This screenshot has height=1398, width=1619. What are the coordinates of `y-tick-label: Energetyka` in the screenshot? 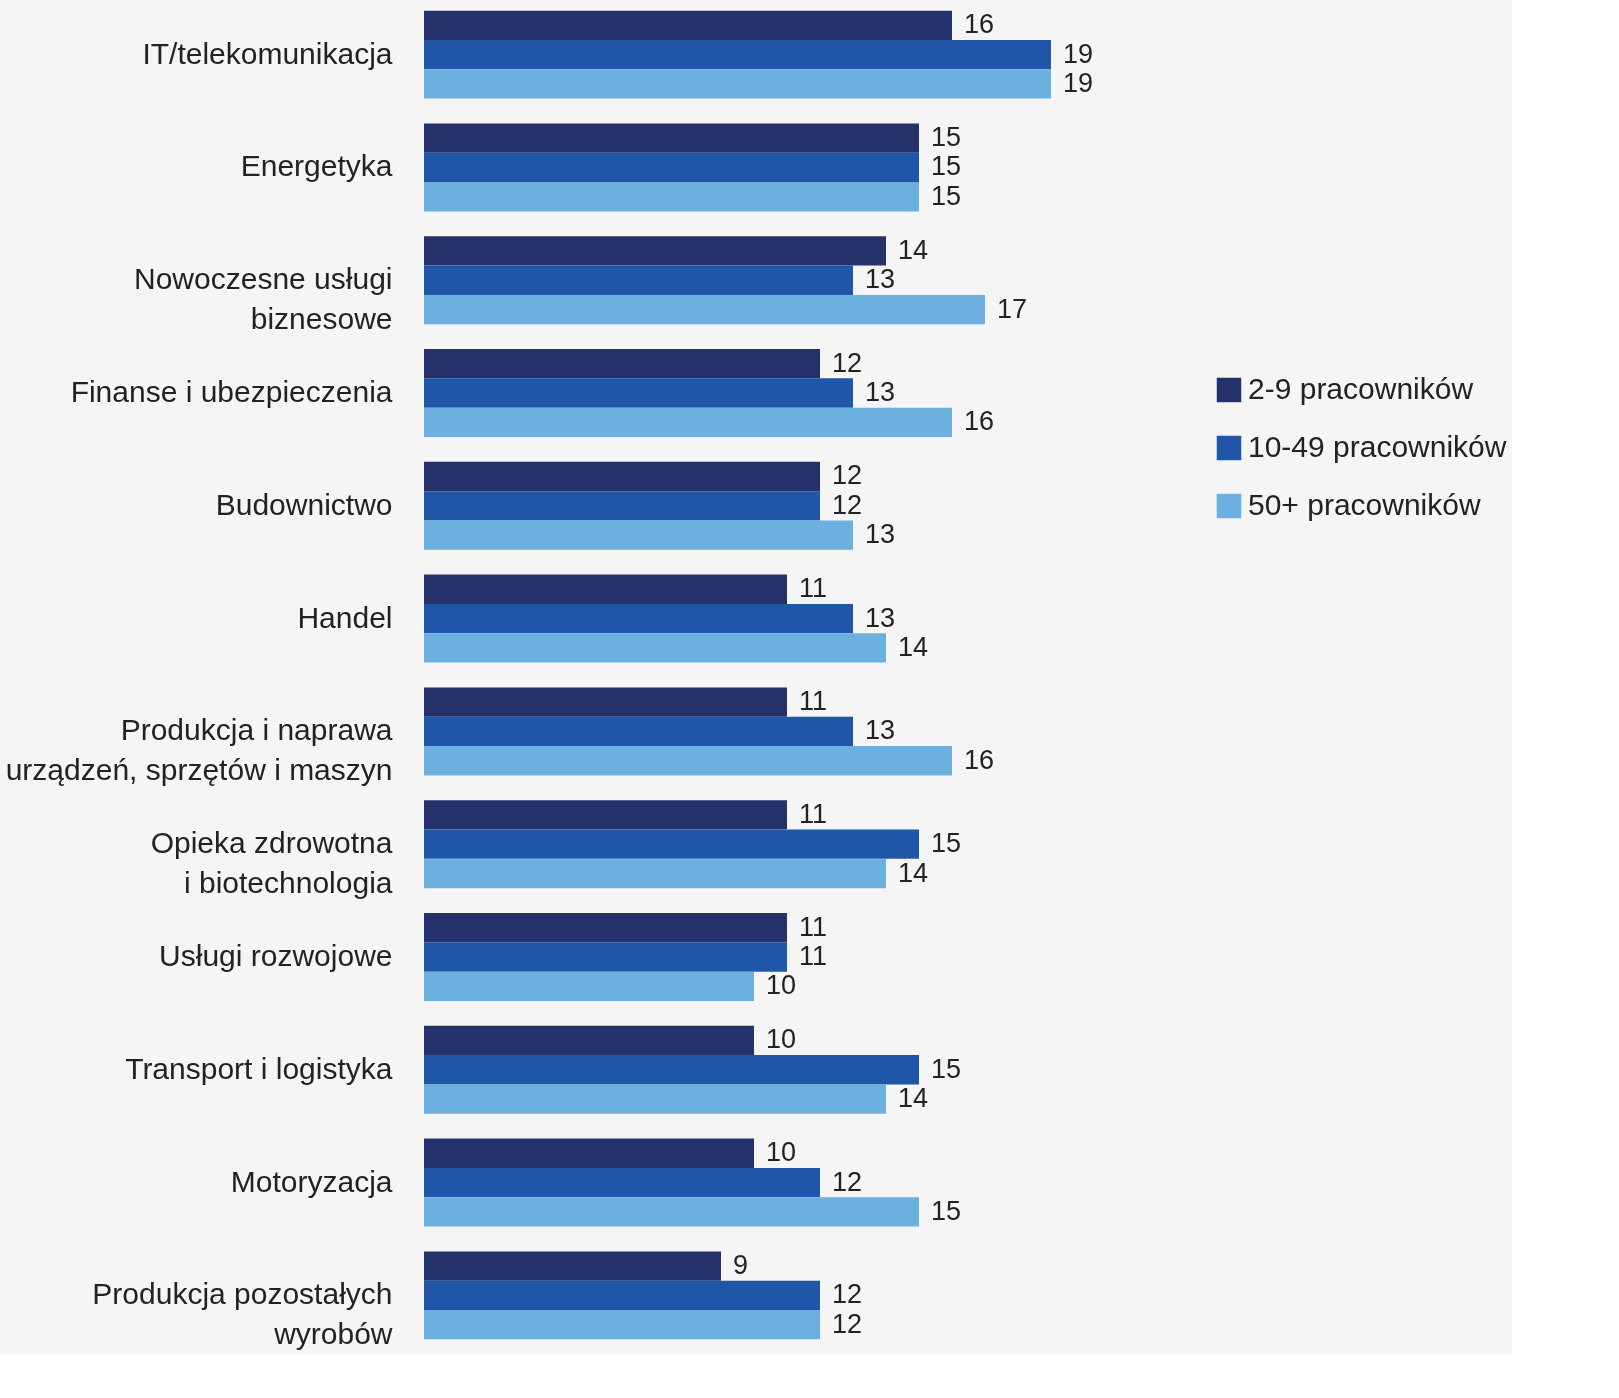 It's located at (316, 166).